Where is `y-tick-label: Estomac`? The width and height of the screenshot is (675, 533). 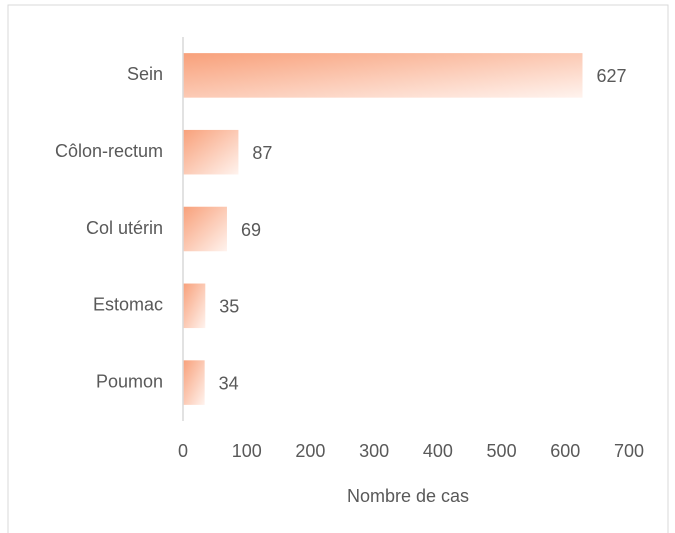
y-tick-label: Estomac is located at coordinates (128, 305).